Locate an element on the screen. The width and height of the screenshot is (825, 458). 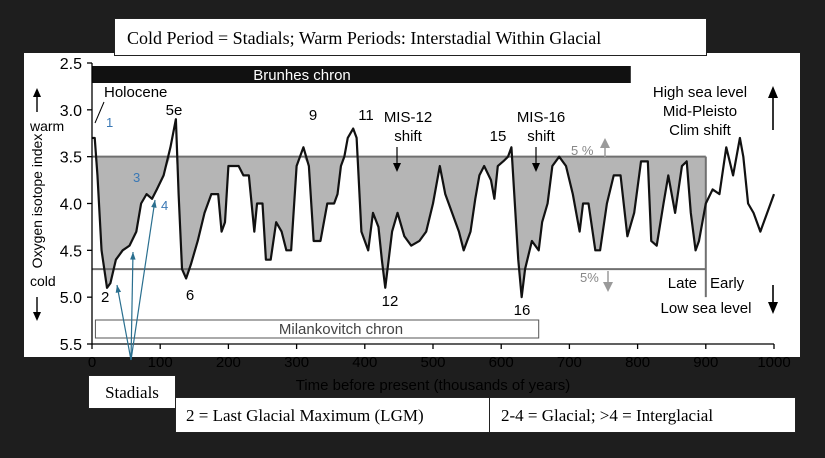
holocene-label: Holocene is located at coordinates (135, 92).